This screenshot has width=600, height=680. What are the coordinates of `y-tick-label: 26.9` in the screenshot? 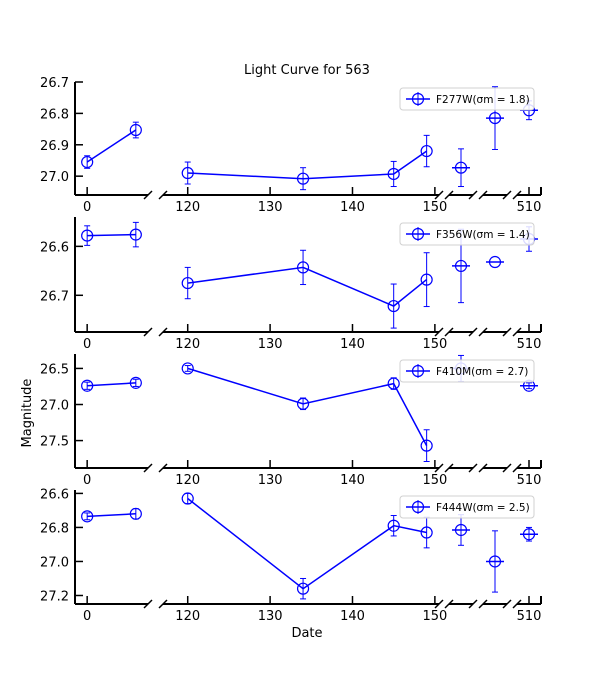 It's located at (54, 146).